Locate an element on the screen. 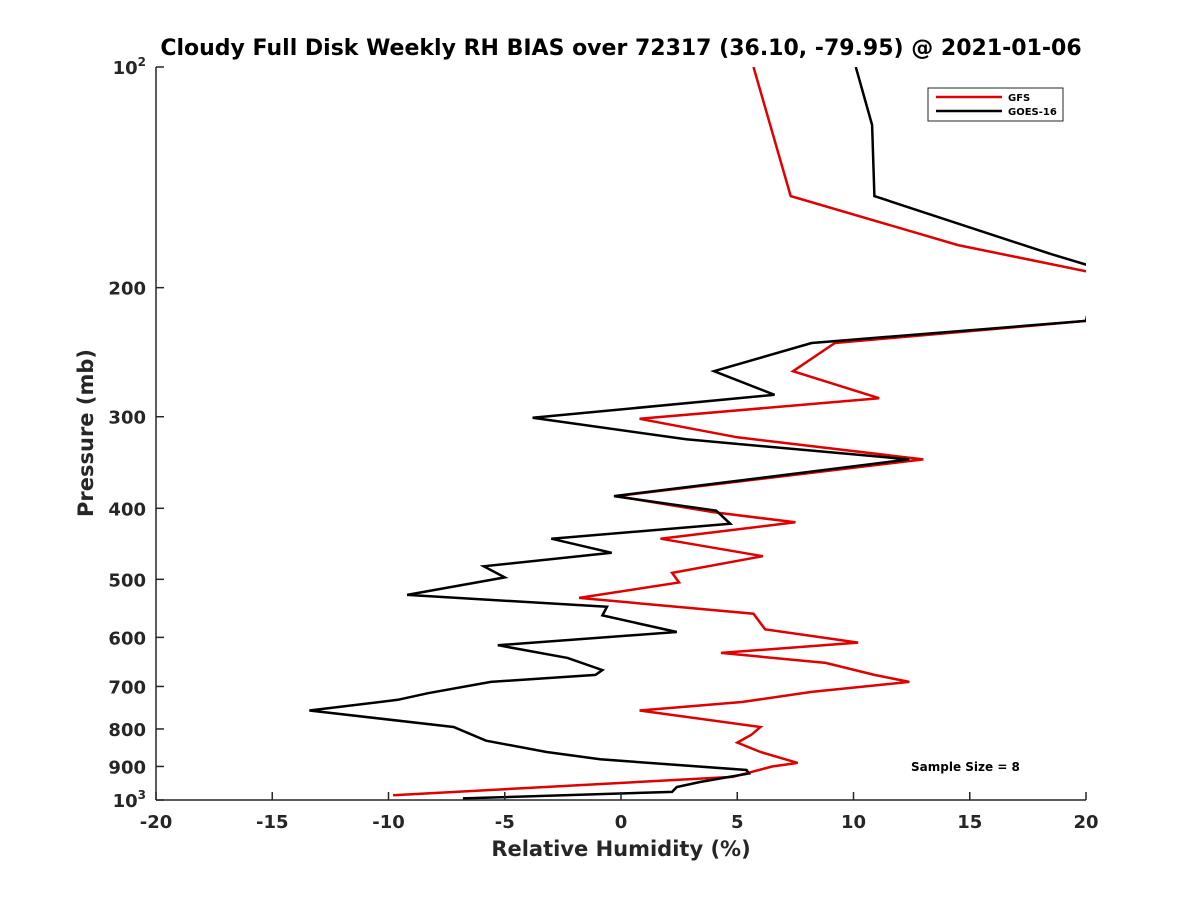  x-tick-label: -5 is located at coordinates (505, 822).